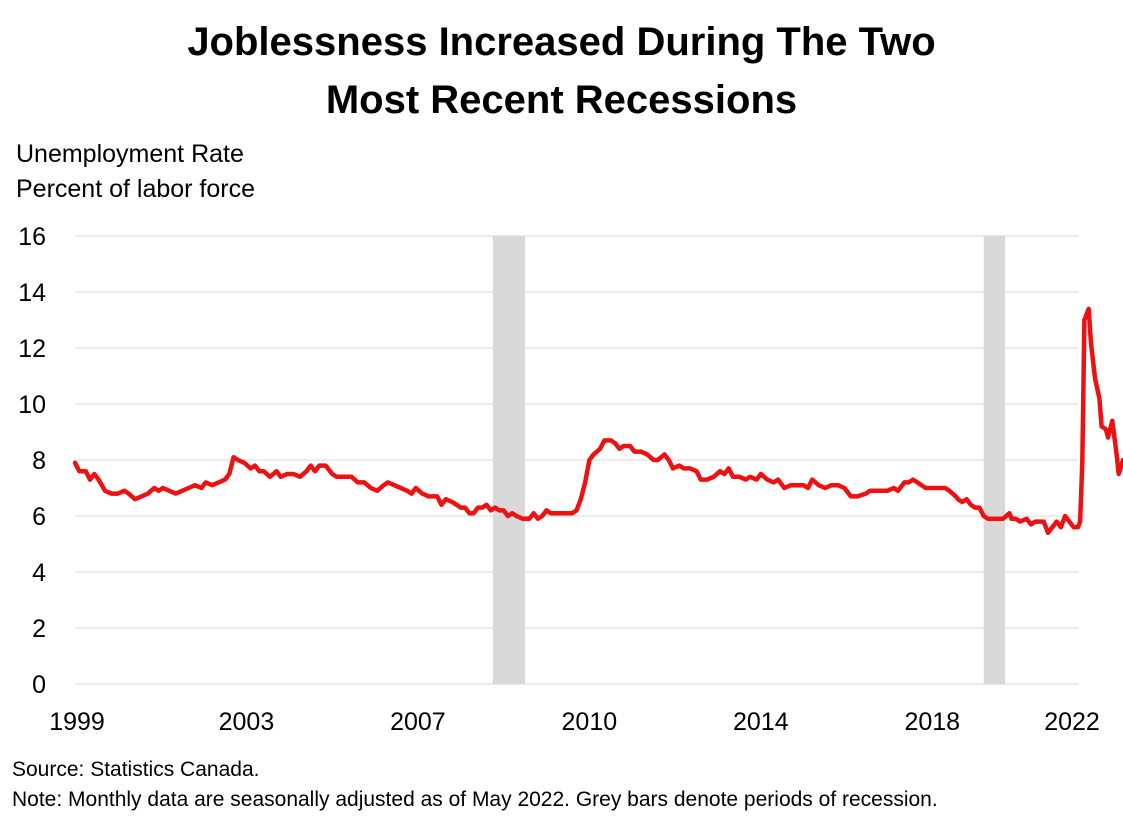 The height and width of the screenshot is (822, 1123). What do you see at coordinates (1072, 722) in the screenshot?
I see `x-tick-label-2022: 2022` at bounding box center [1072, 722].